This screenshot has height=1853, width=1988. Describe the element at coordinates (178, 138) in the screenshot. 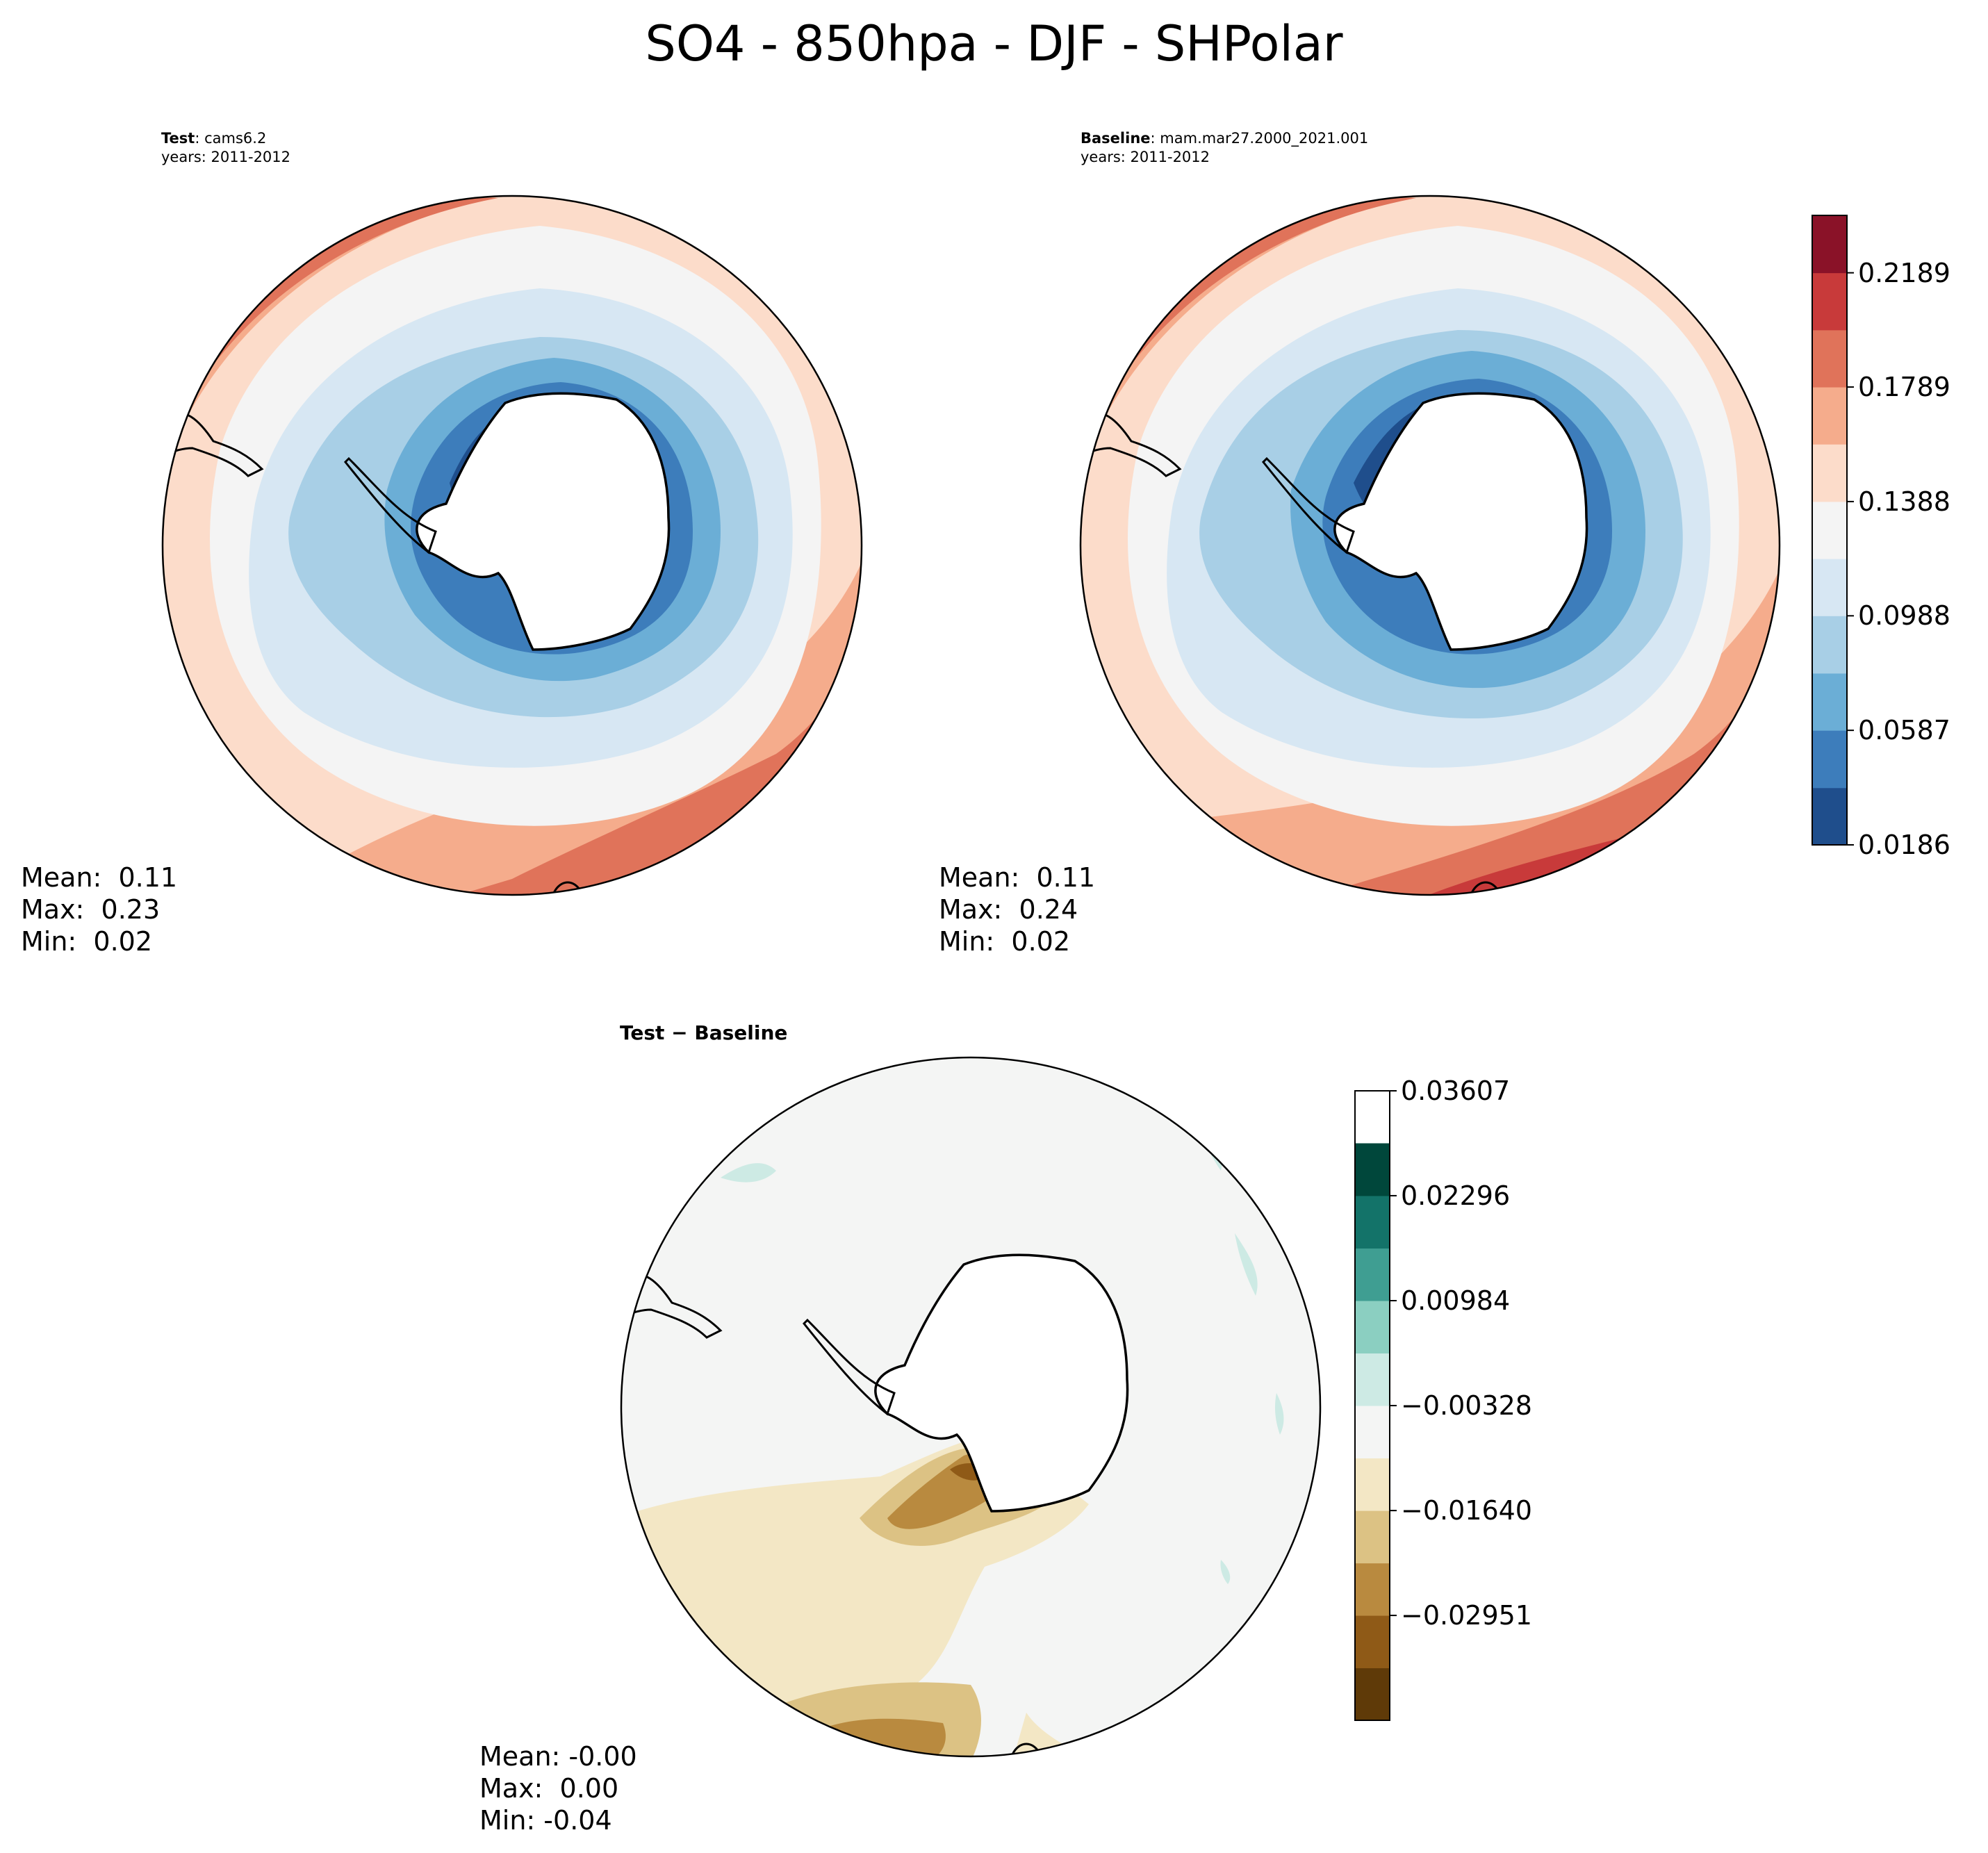

I see `test-label: Test` at that location.